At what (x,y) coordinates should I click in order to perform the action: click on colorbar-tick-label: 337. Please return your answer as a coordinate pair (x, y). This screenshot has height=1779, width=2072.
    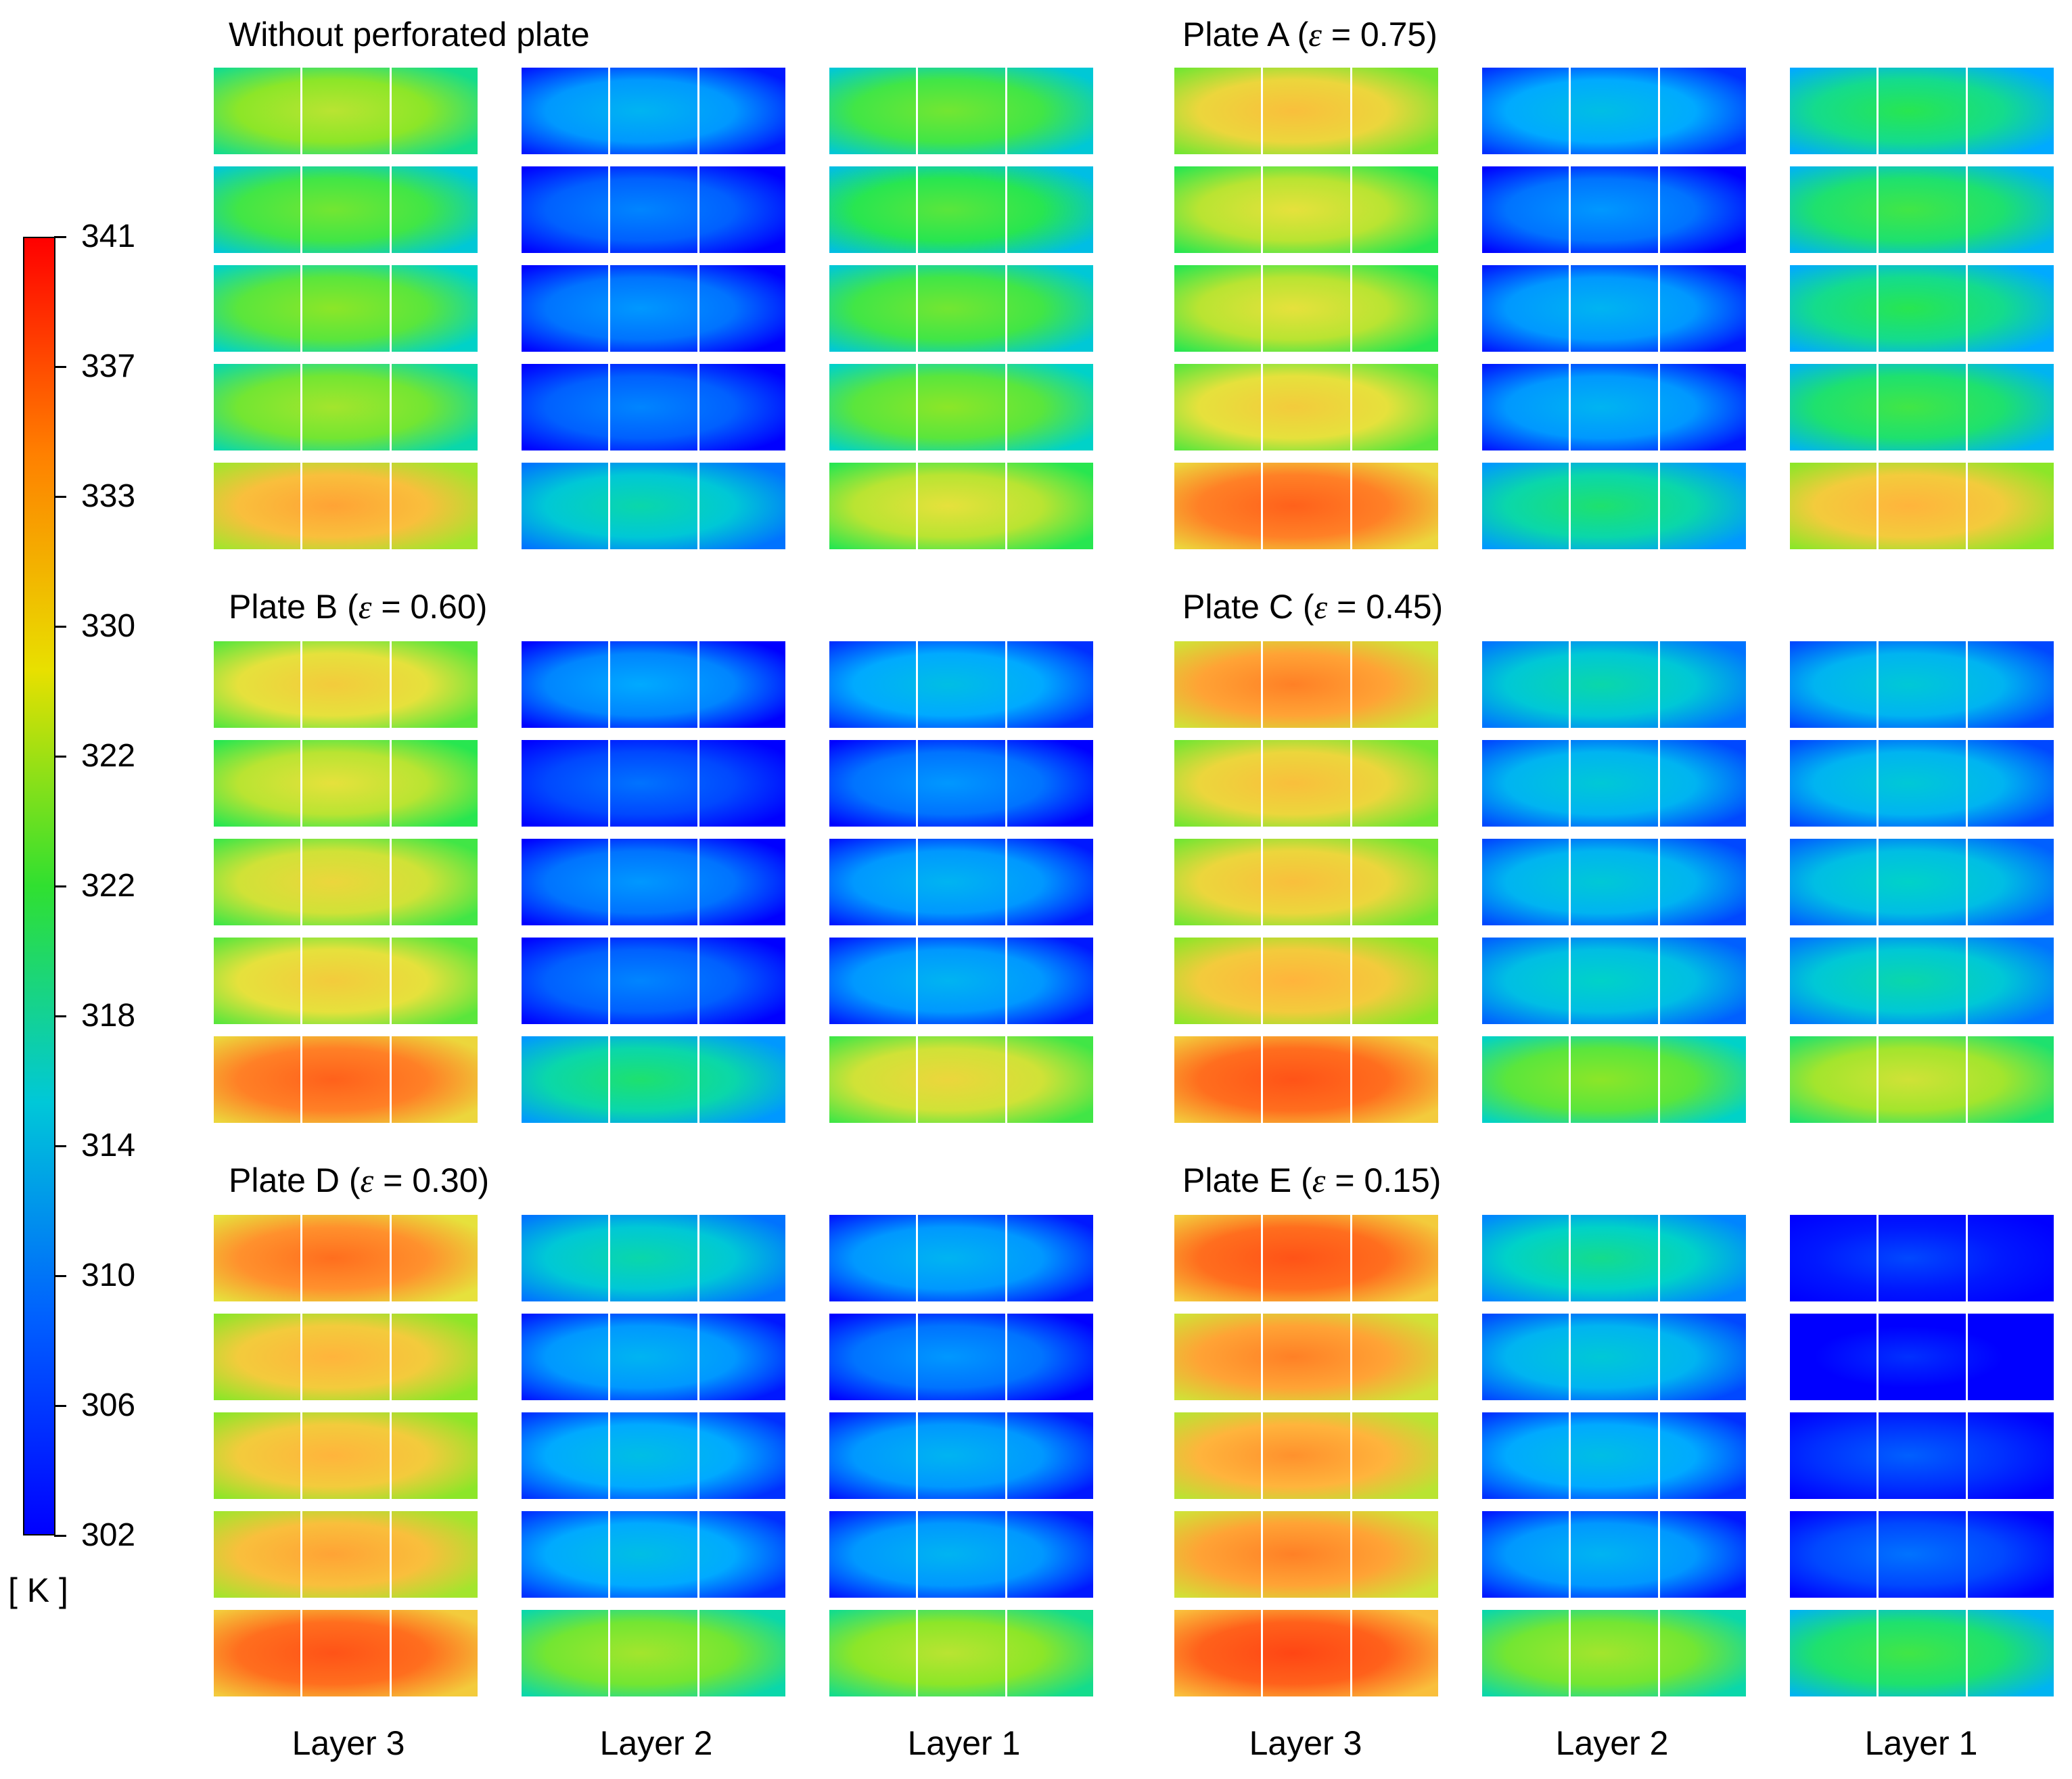
    Looking at the image, I should click on (108, 366).